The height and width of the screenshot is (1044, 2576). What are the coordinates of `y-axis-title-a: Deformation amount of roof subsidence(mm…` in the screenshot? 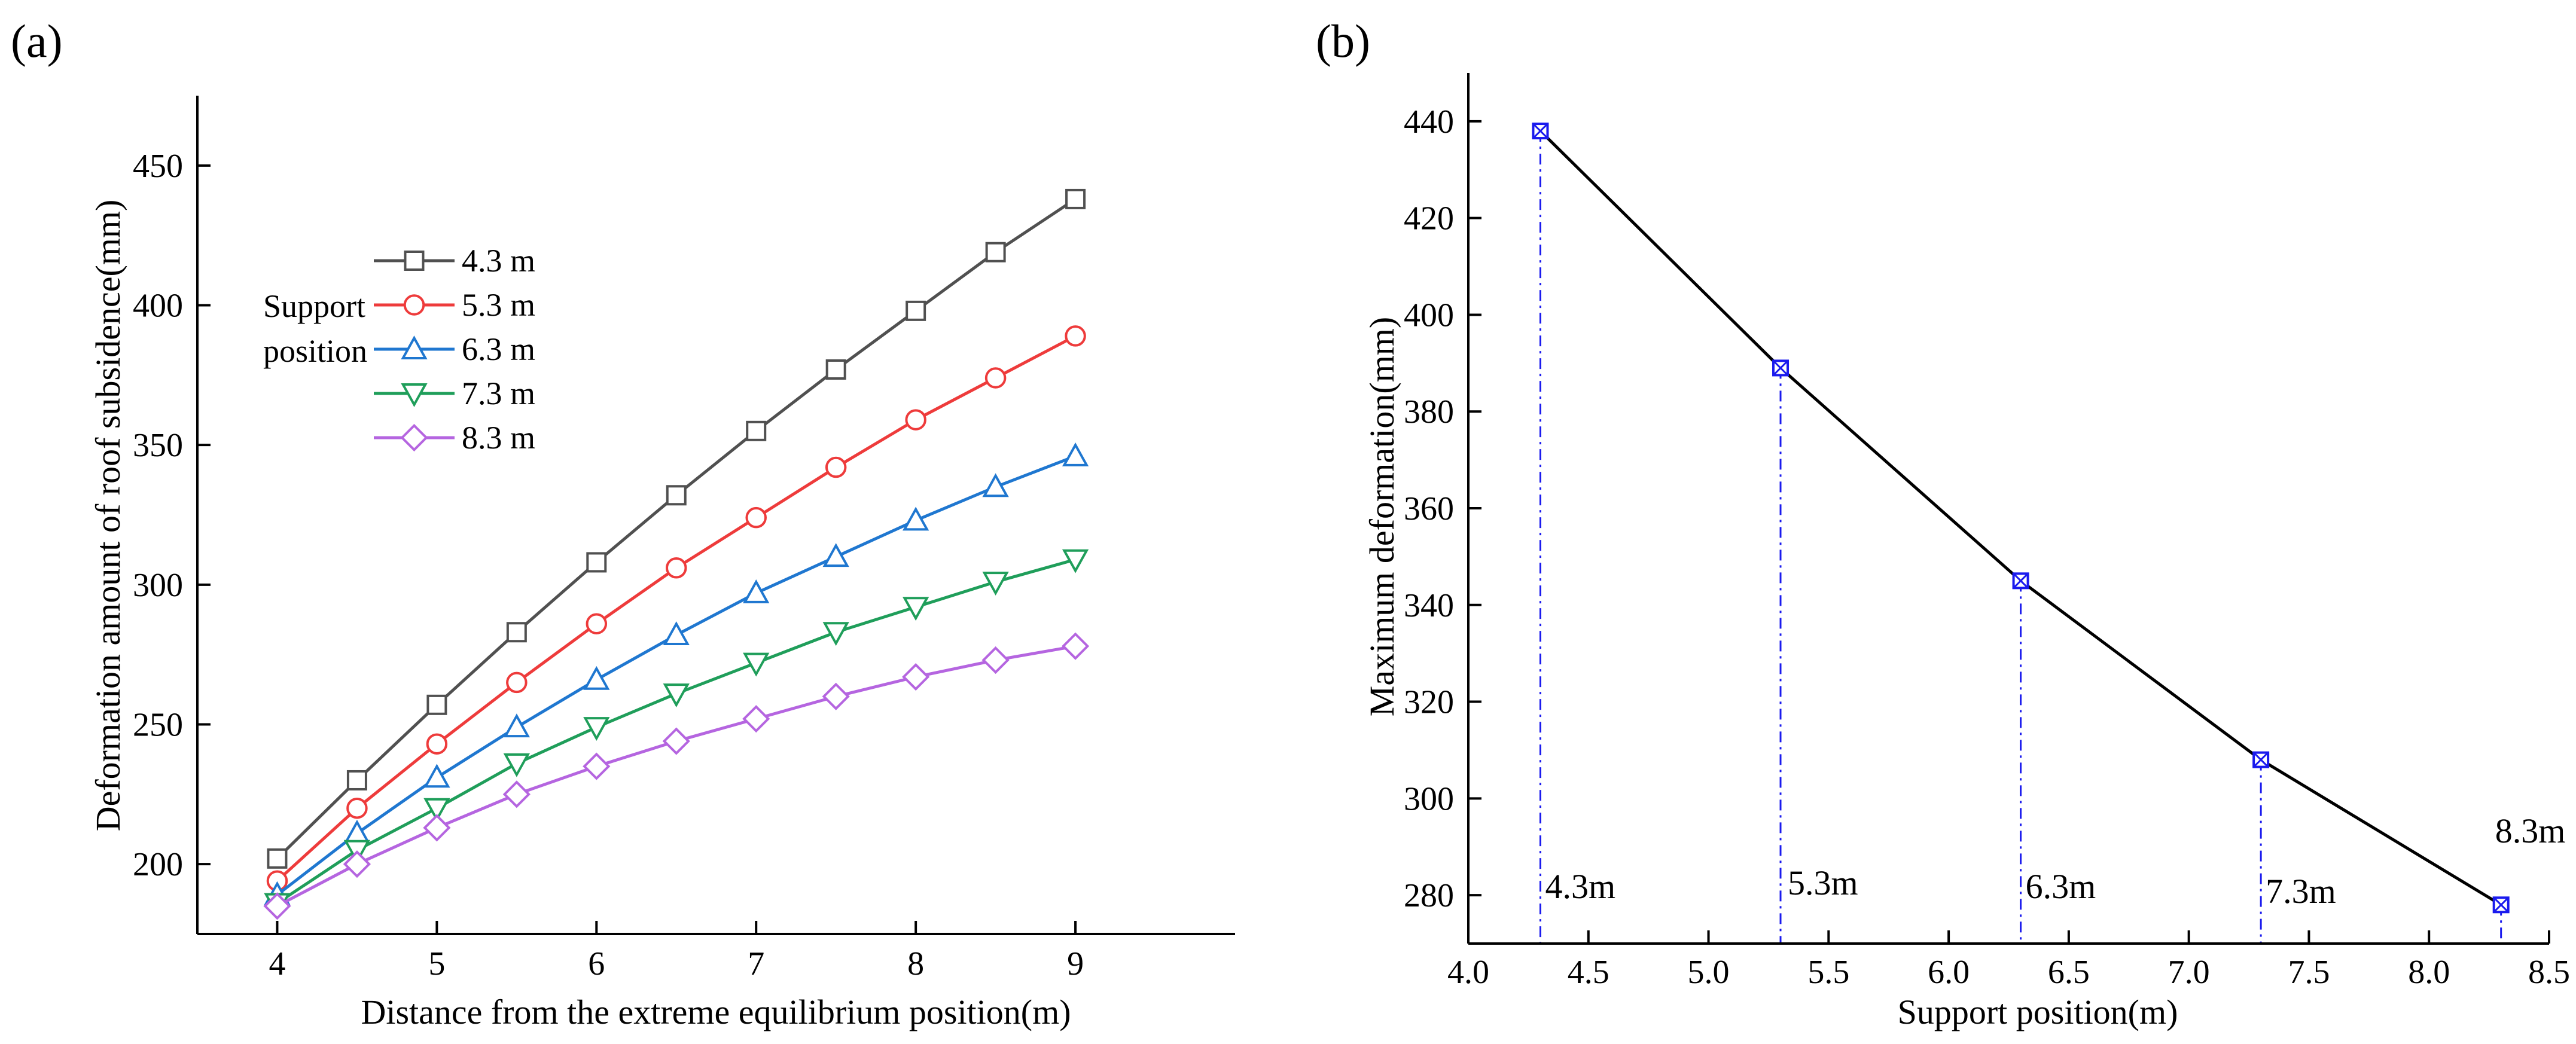 It's located at (108, 516).